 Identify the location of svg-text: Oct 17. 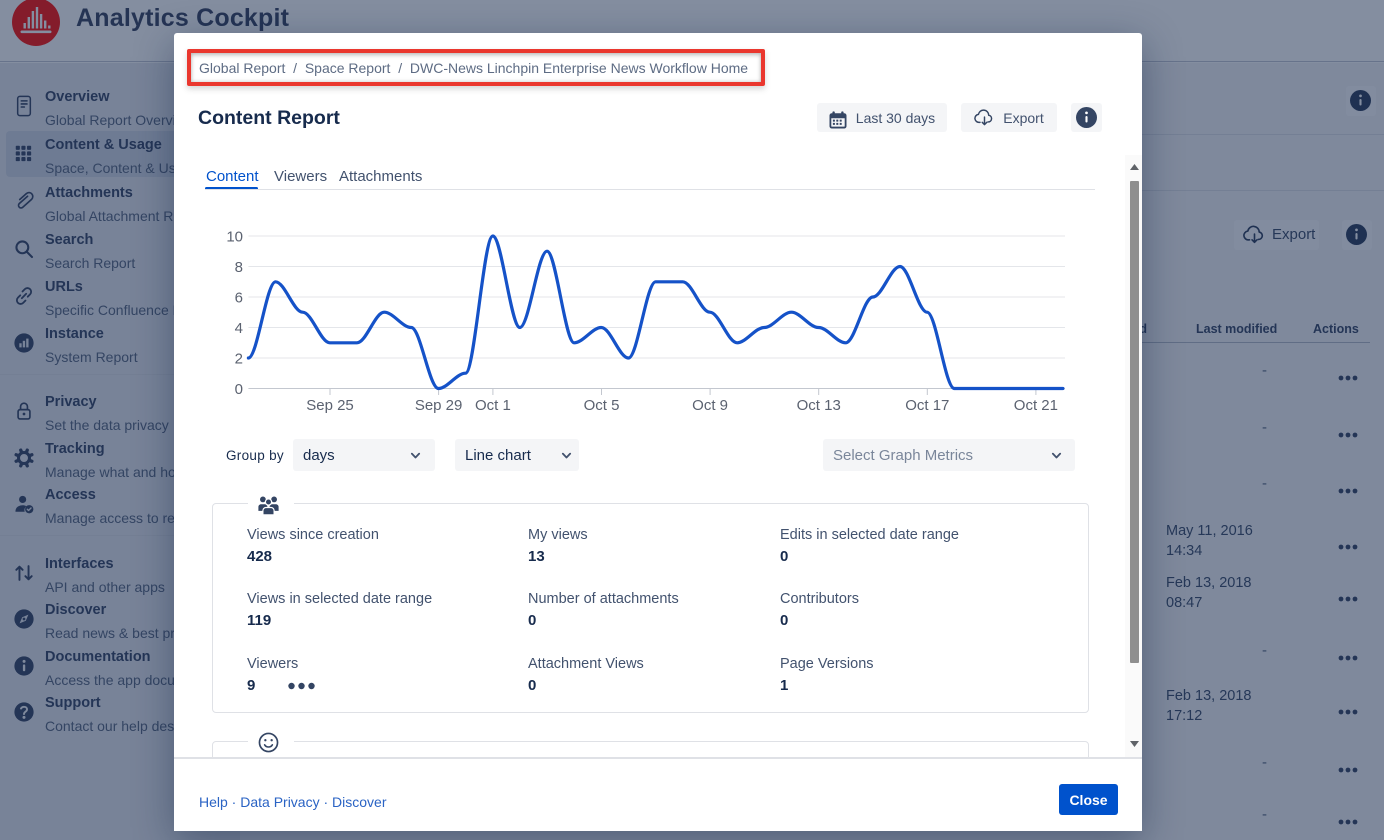
(927, 405).